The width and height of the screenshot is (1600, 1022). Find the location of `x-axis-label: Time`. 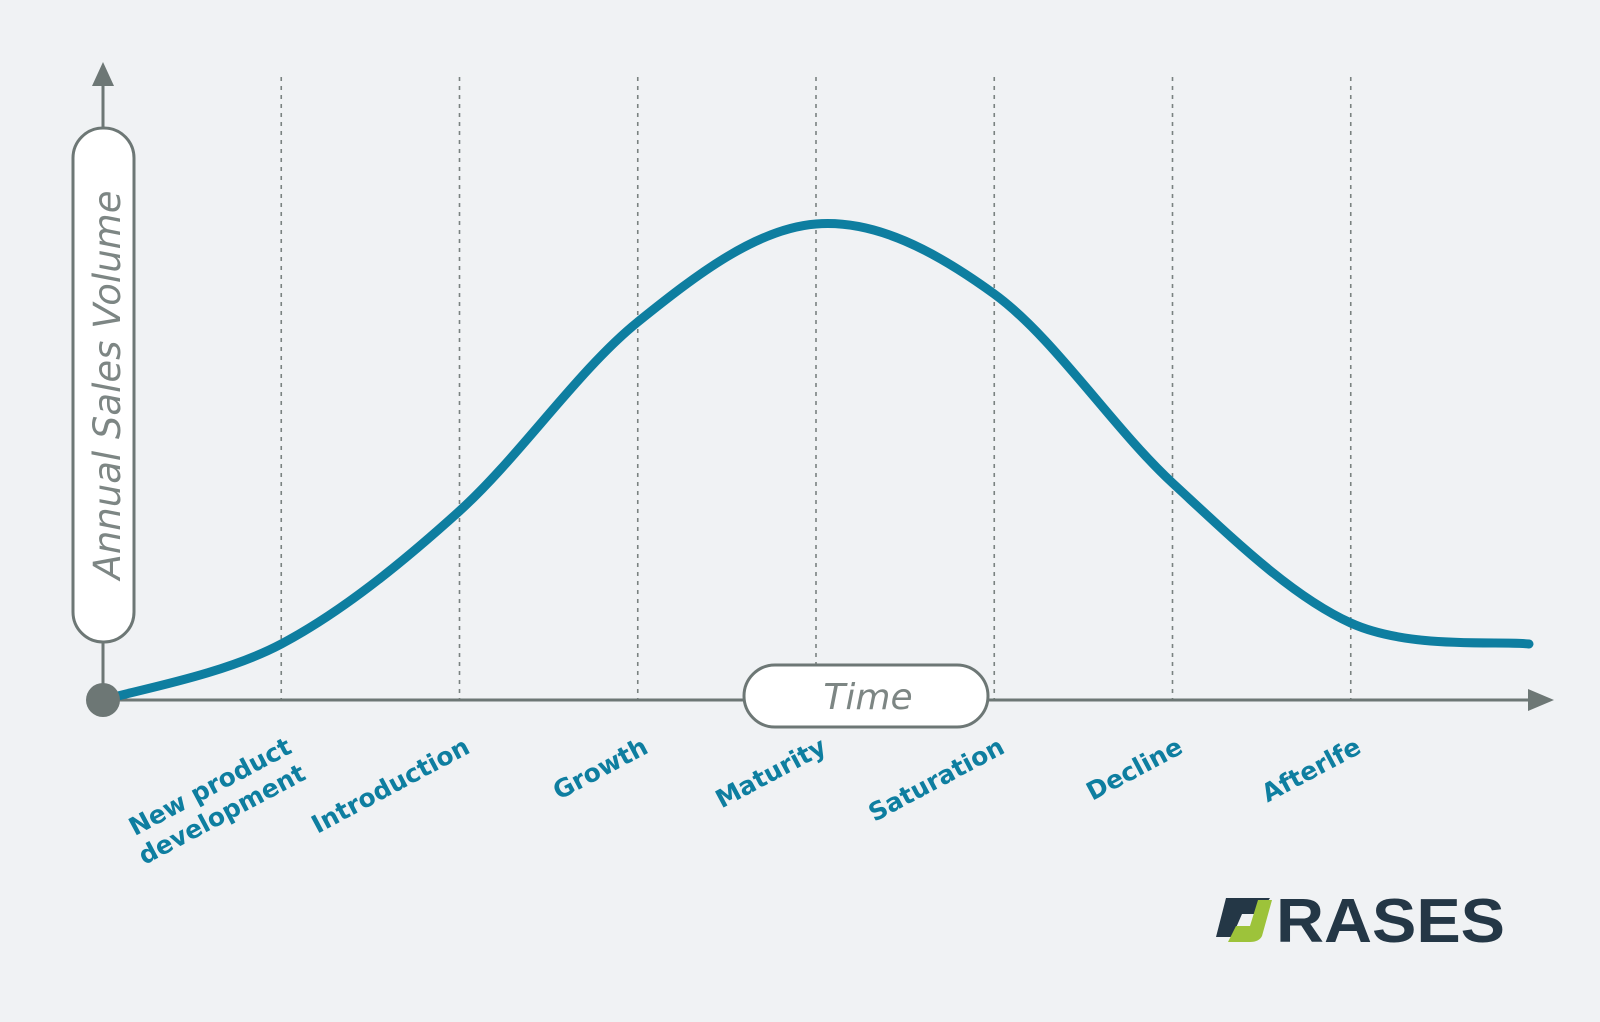

x-axis-label: Time is located at coordinates (867, 697).